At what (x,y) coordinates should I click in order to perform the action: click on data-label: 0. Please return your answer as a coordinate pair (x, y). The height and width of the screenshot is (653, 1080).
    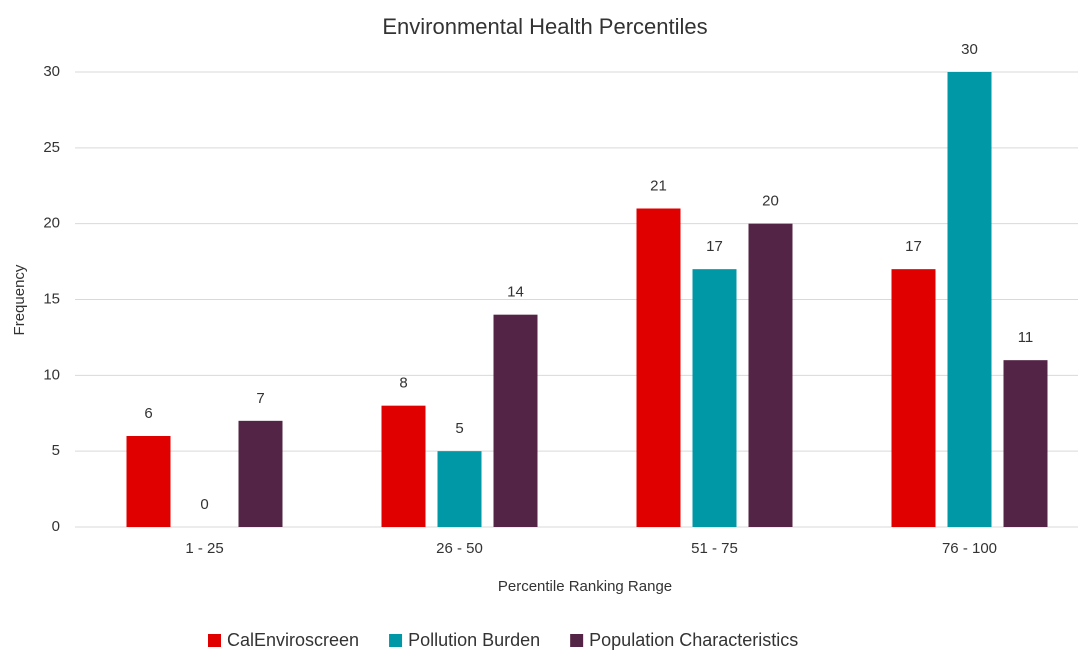
    Looking at the image, I should click on (204, 504).